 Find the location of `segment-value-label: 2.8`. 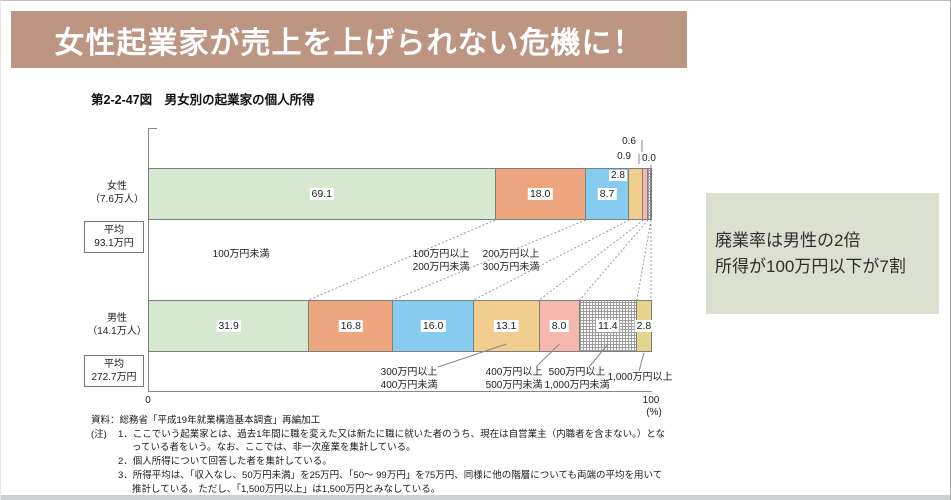

segment-value-label: 2.8 is located at coordinates (644, 326).